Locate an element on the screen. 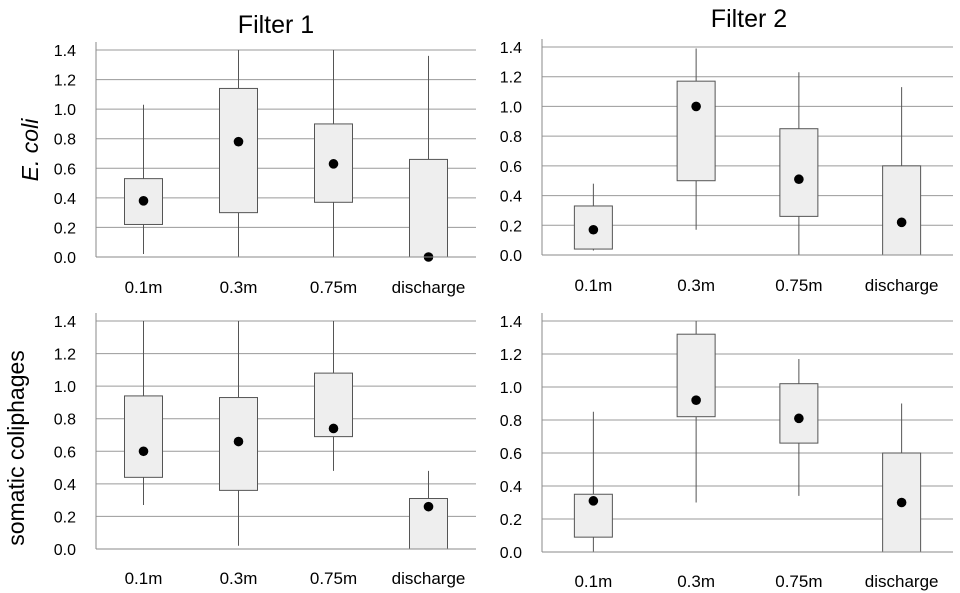 The height and width of the screenshot is (593, 960). row-label-top-italic: E. coli is located at coordinates (30, 150).